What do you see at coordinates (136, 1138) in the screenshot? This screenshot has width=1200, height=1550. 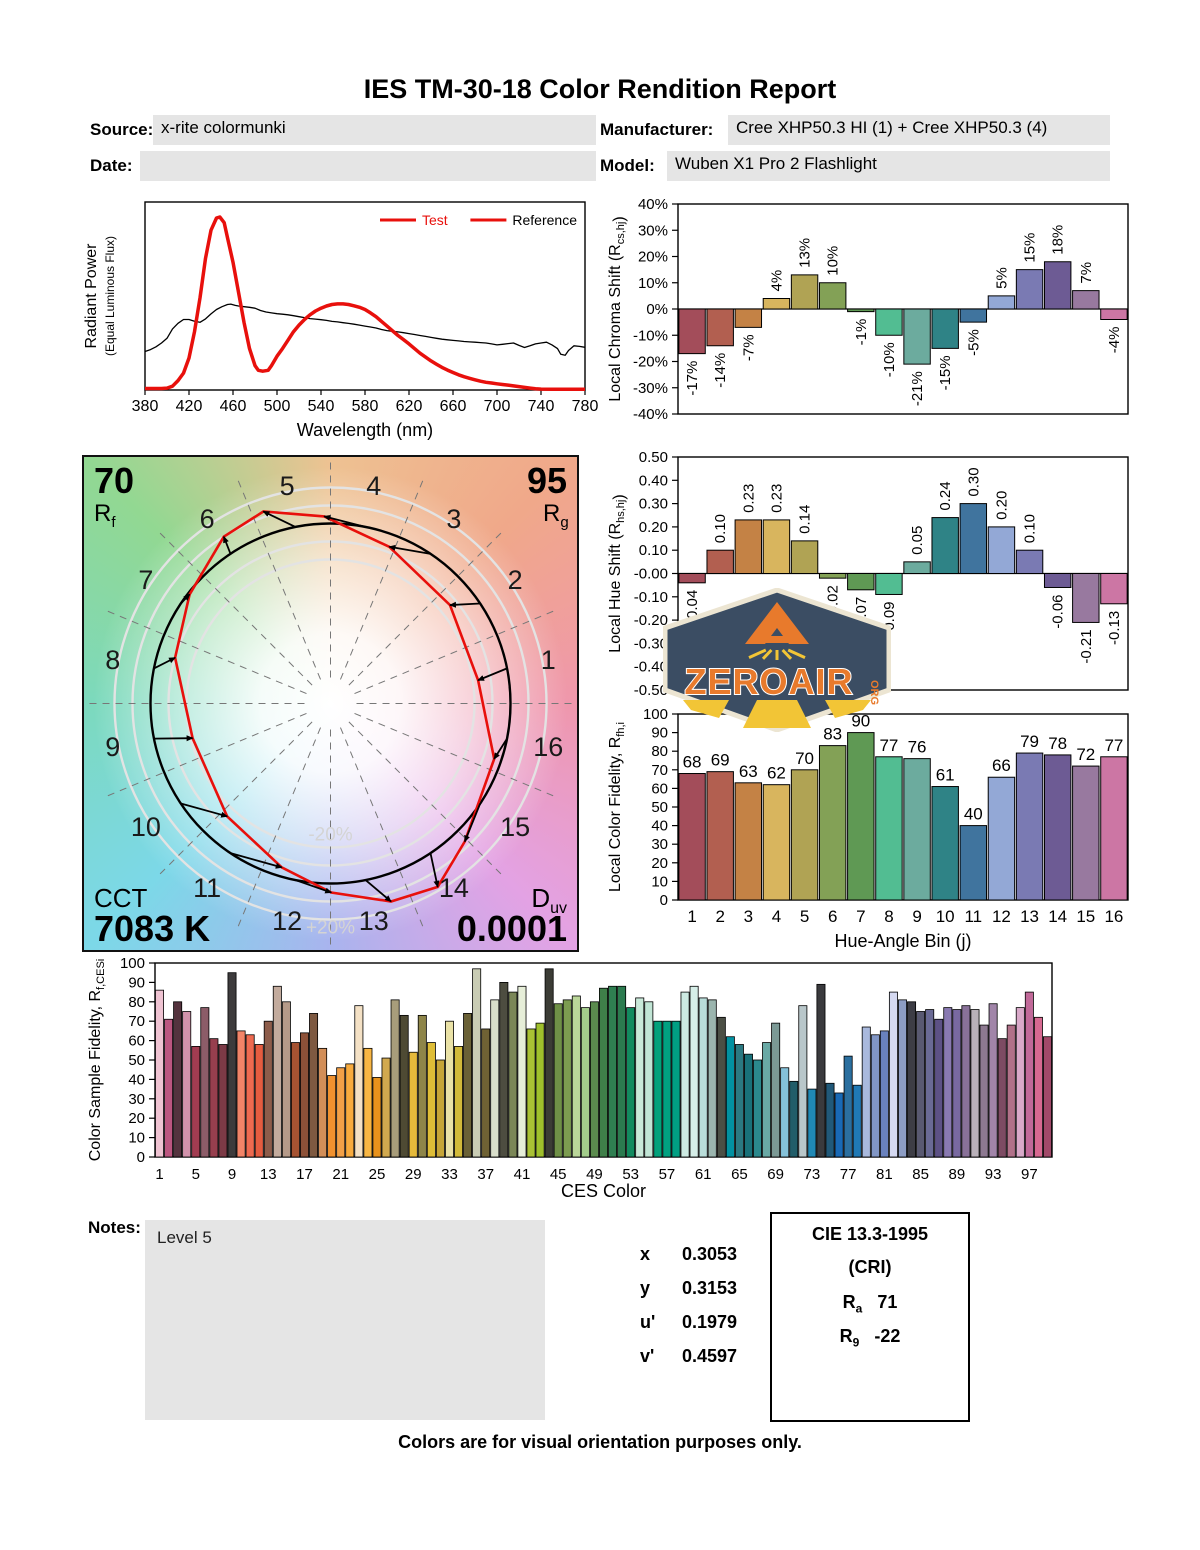 I see `y-tick-label: 10` at bounding box center [136, 1138].